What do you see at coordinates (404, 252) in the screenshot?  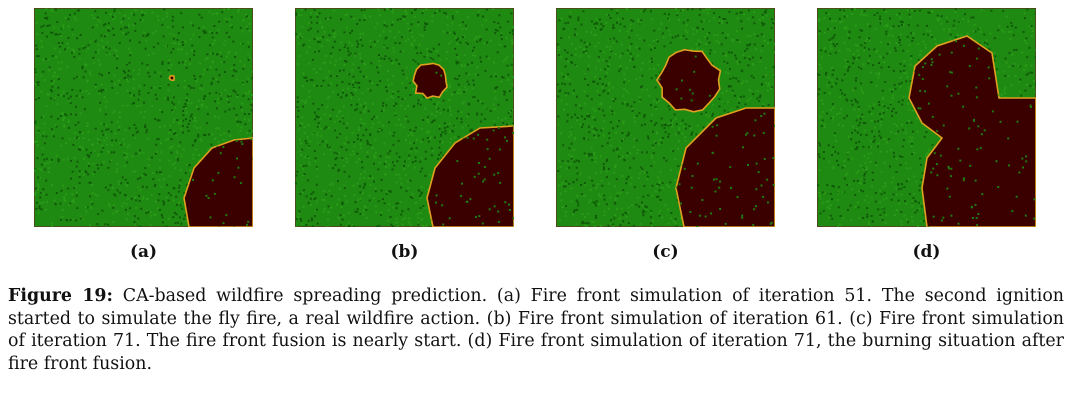 I see `sublabel-b: (b)` at bounding box center [404, 252].